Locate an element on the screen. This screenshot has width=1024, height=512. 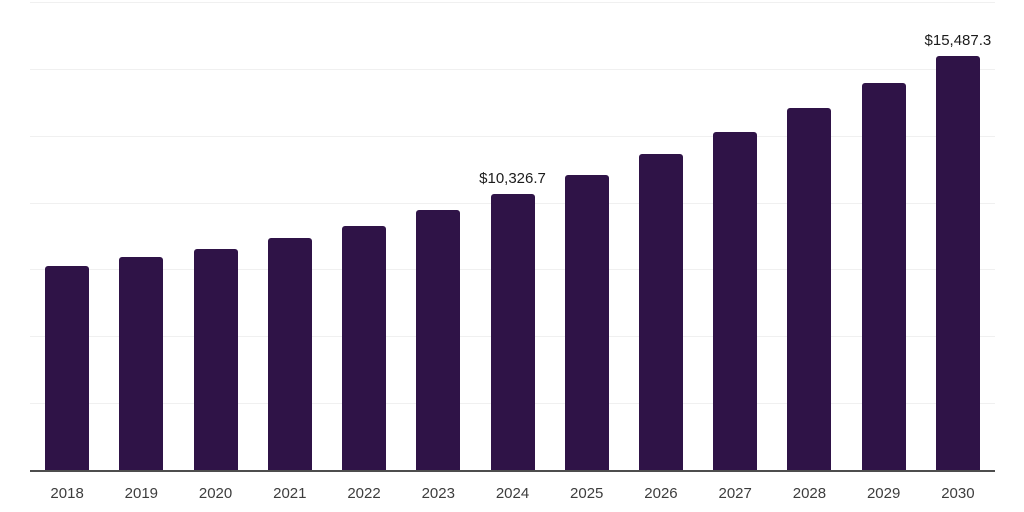
bar-2029 is located at coordinates (883, 276).